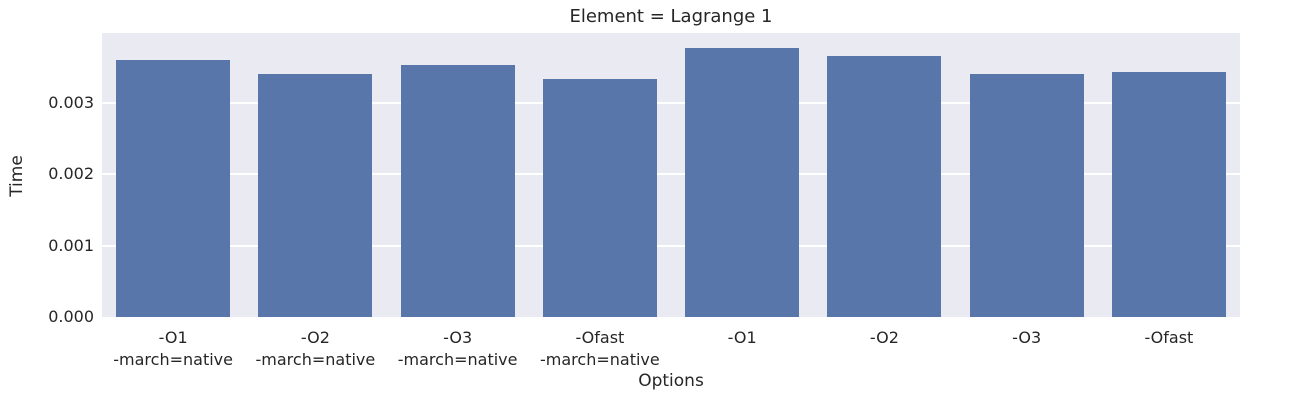 The image size is (1304, 405). What do you see at coordinates (671, 16) in the screenshot?
I see `chart-title: Element = Lagrange 1` at bounding box center [671, 16].